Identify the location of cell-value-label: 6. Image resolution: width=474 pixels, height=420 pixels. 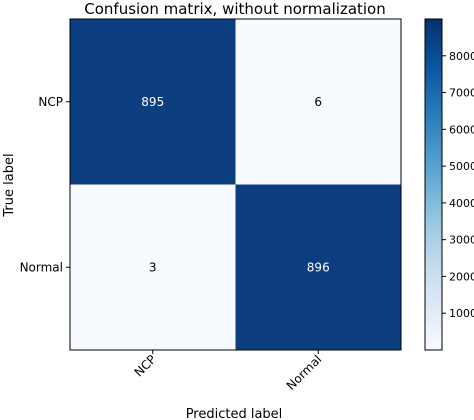
(318, 102).